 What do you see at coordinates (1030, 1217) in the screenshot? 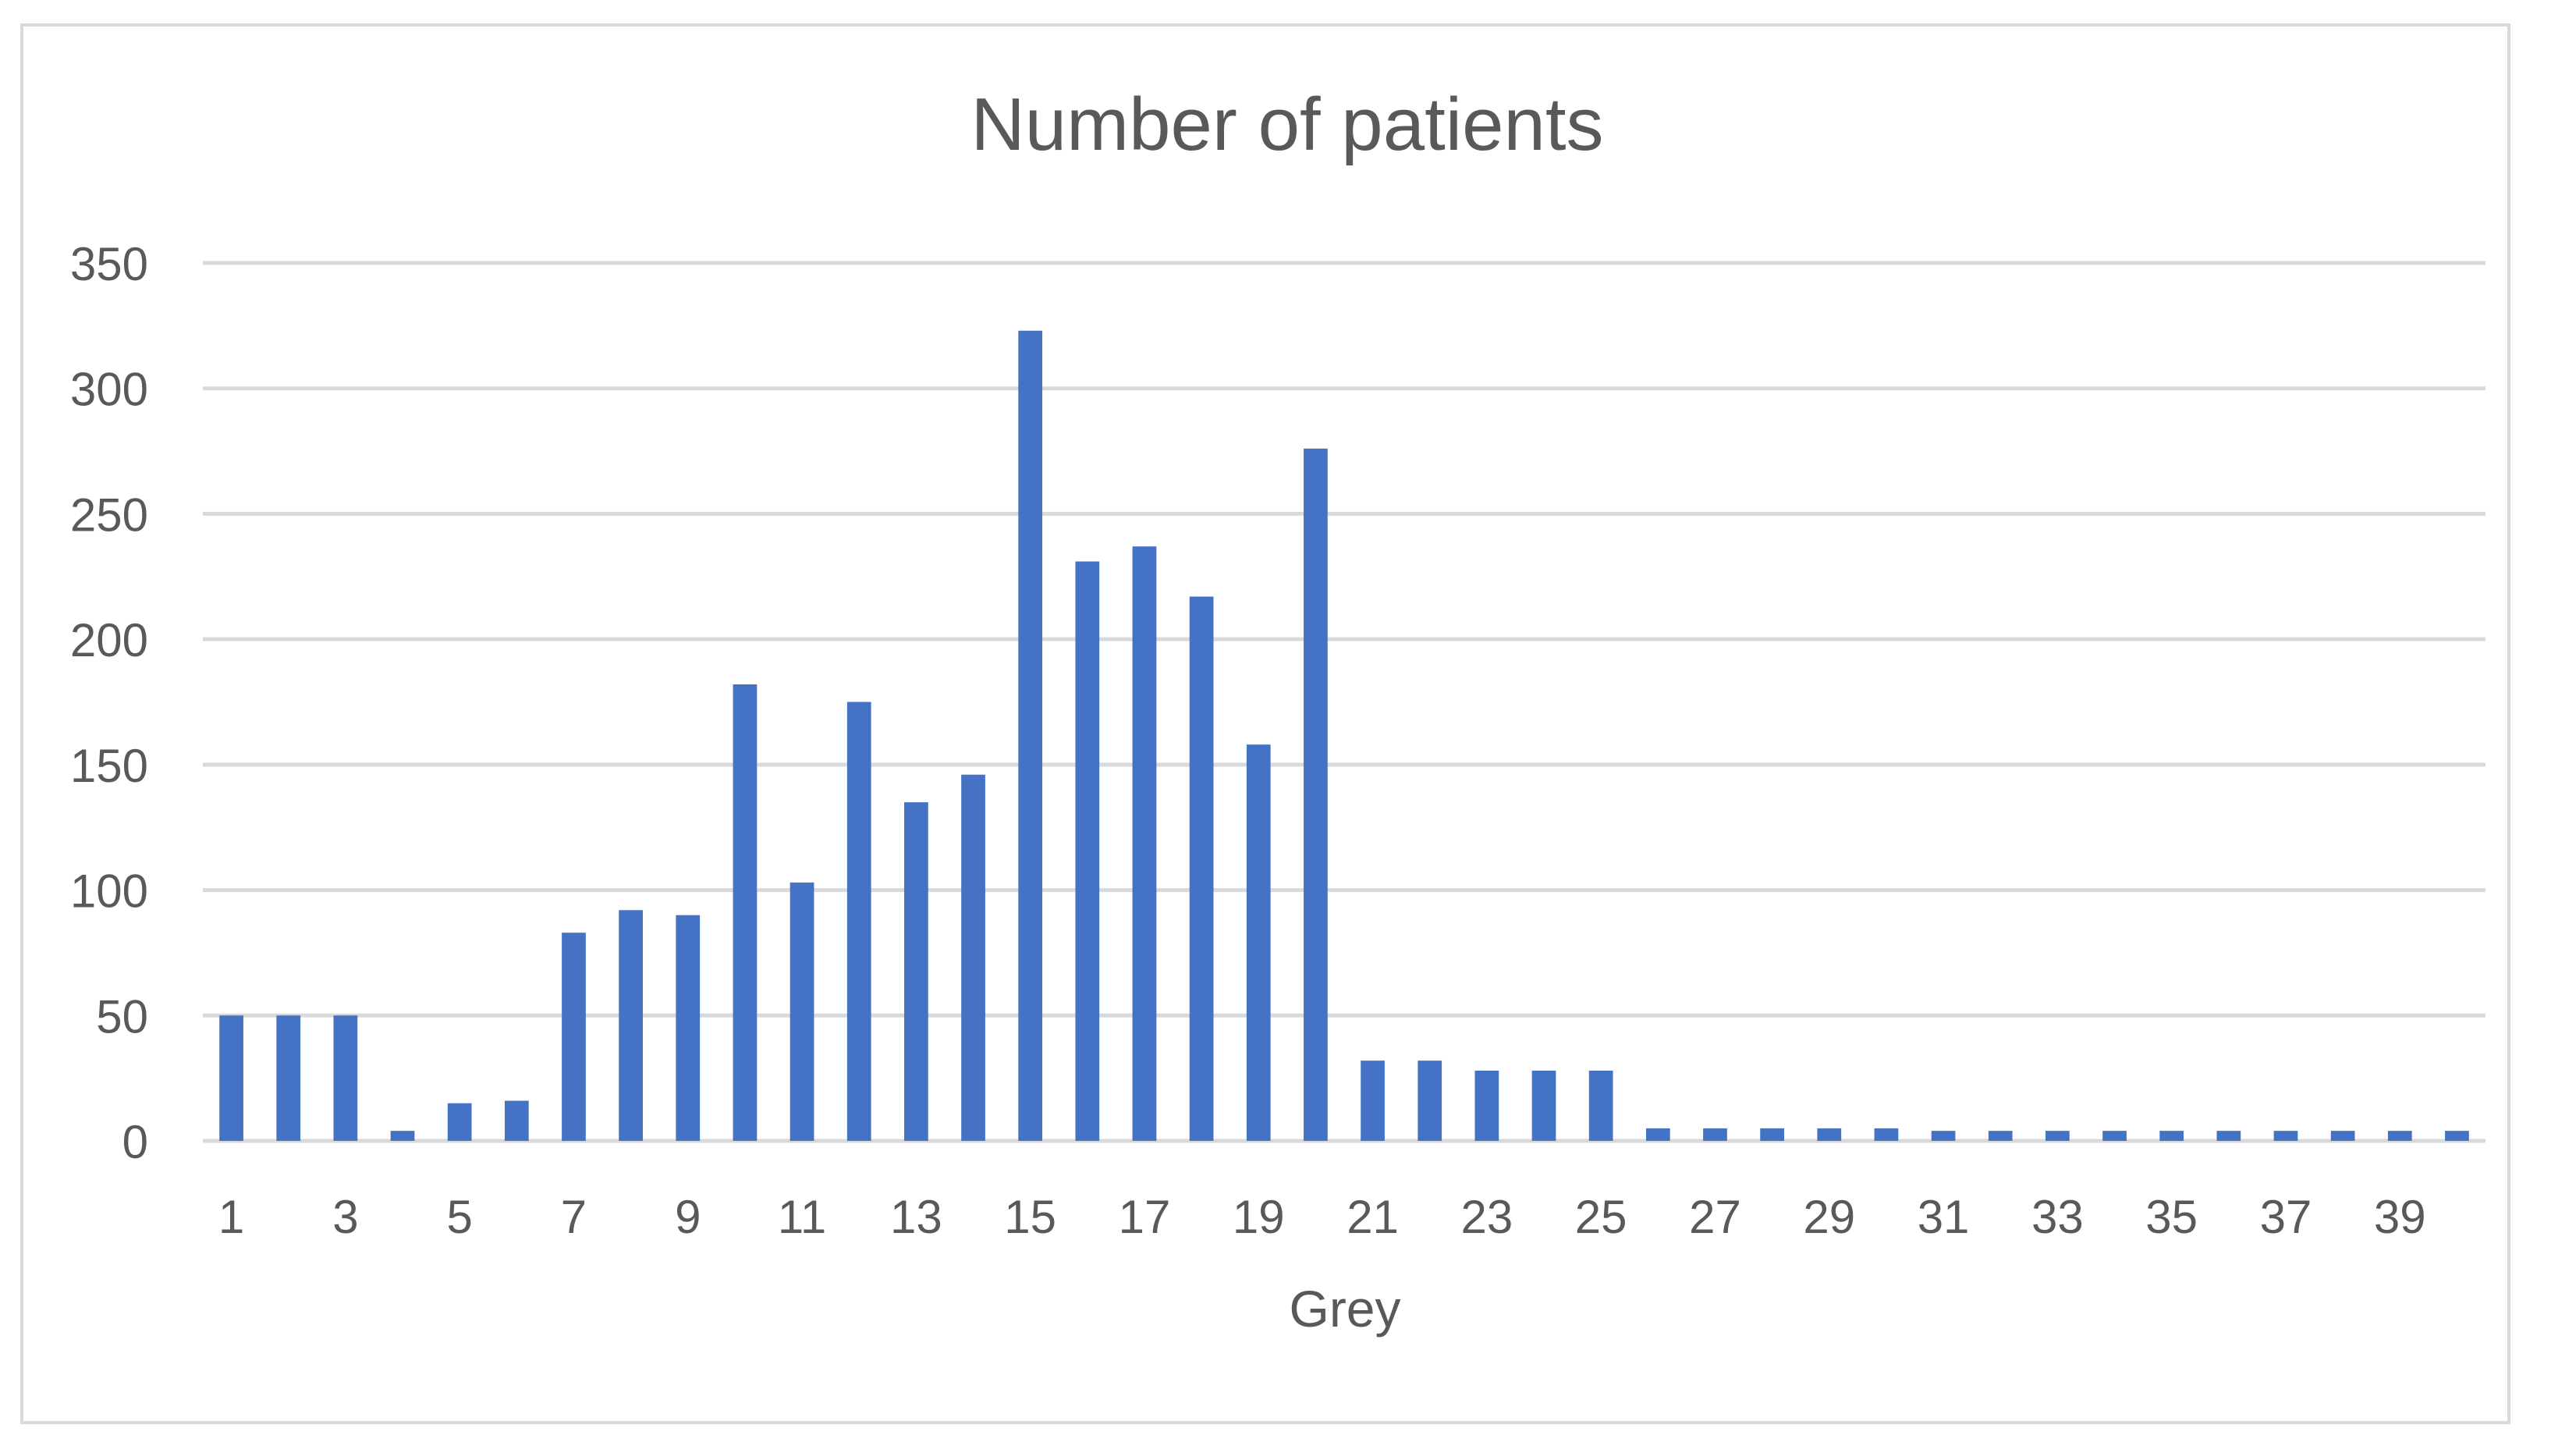
I see `x-tick-label: 15` at bounding box center [1030, 1217].